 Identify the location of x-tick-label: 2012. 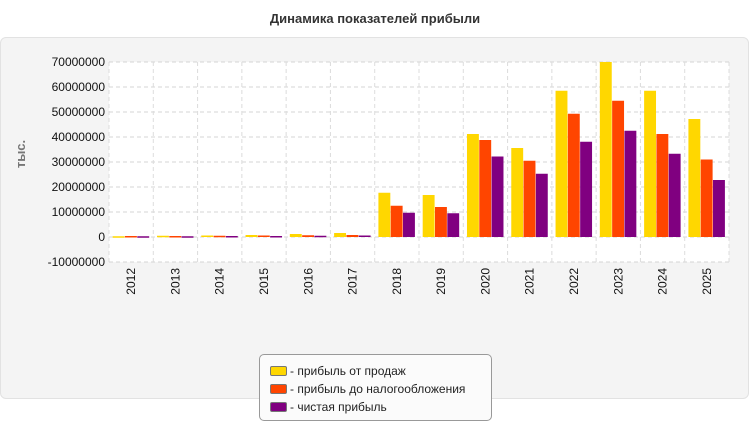
(131, 281).